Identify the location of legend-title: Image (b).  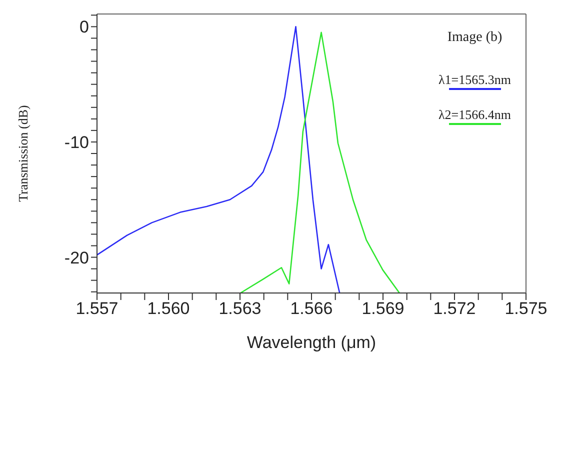
(475, 38).